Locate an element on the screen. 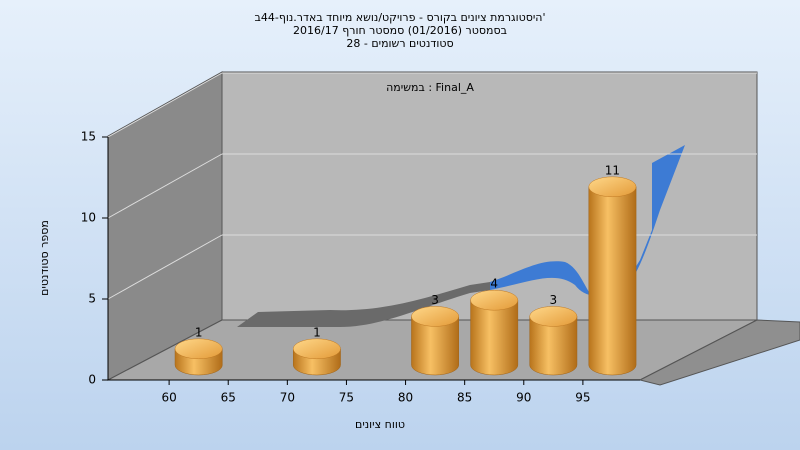 This screenshot has height=450, width=800. chart-subtitle: סטודנטים רשומים - 28 is located at coordinates (399, 43).